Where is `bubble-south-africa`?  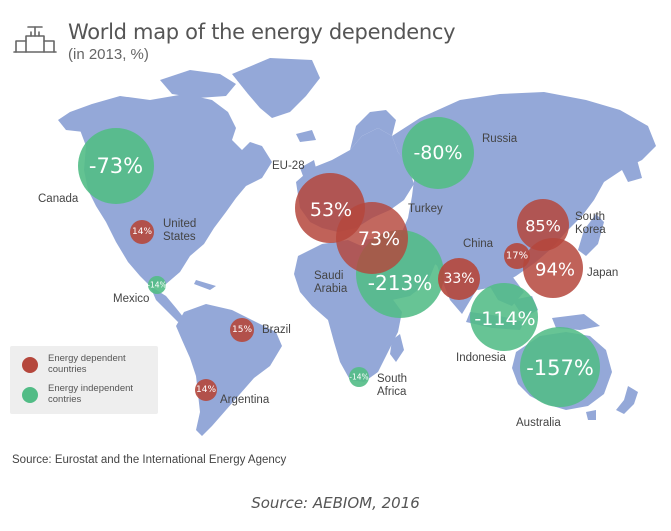
bubble-south-africa is located at coordinates (359, 377).